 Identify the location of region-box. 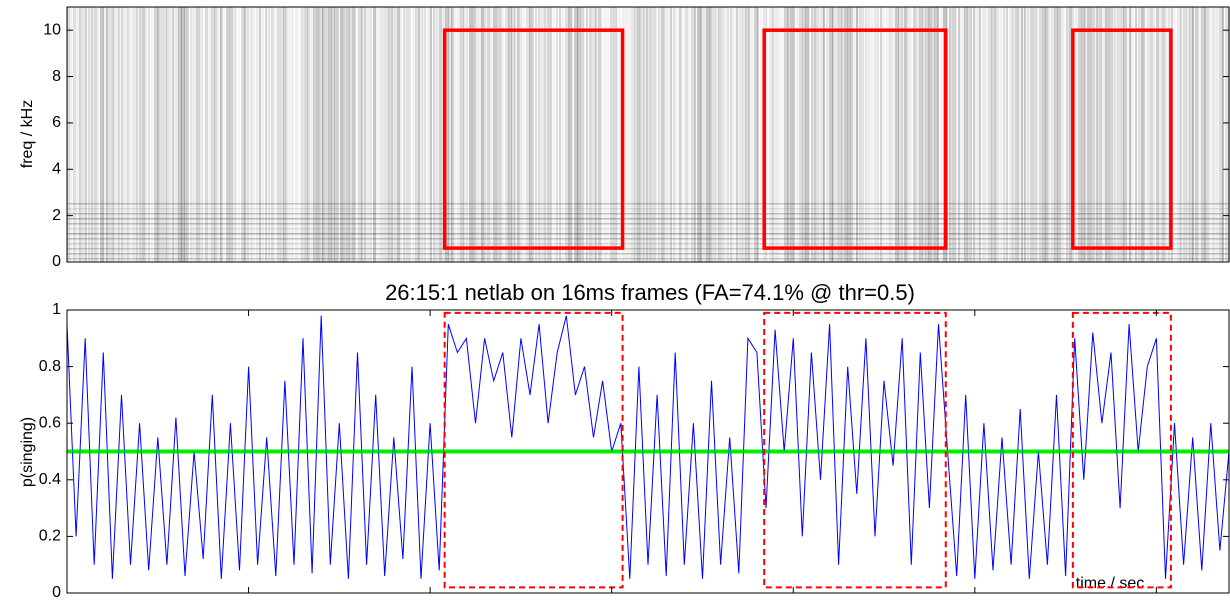
(533, 450).